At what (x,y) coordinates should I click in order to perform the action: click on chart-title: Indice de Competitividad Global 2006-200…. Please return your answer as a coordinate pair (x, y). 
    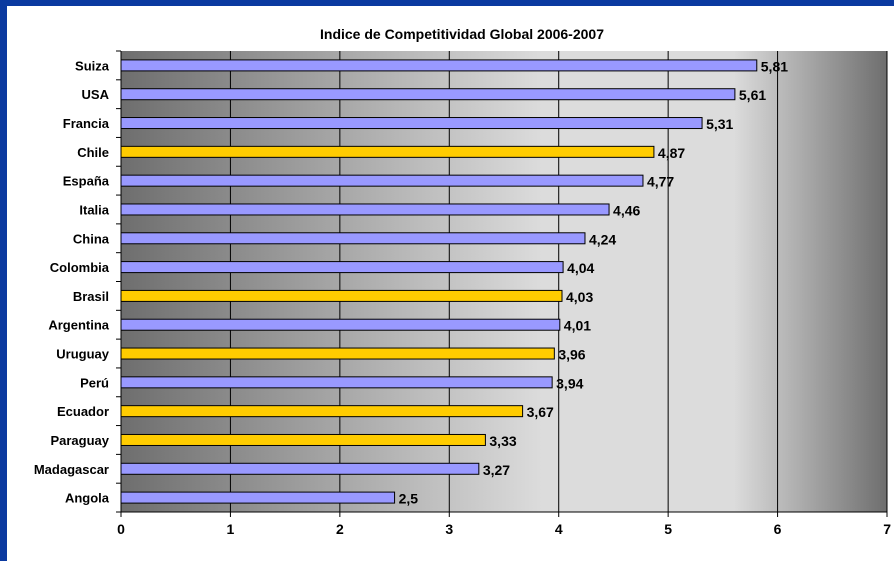
    Looking at the image, I should click on (462, 34).